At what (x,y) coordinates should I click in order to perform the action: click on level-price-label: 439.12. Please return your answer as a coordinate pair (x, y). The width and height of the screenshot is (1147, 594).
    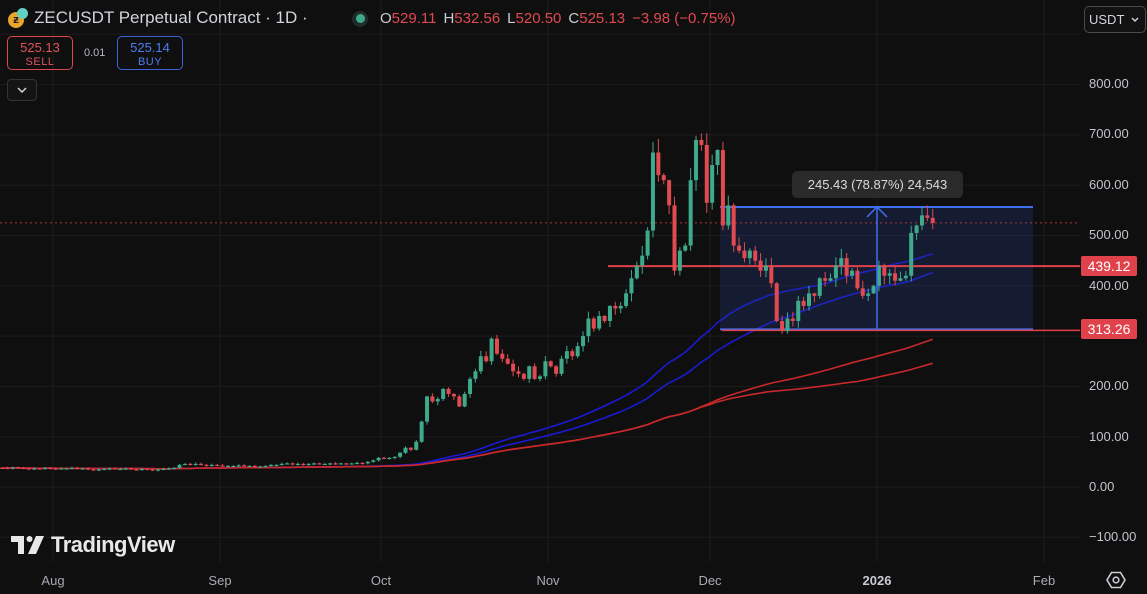
    Looking at the image, I should click on (1109, 266).